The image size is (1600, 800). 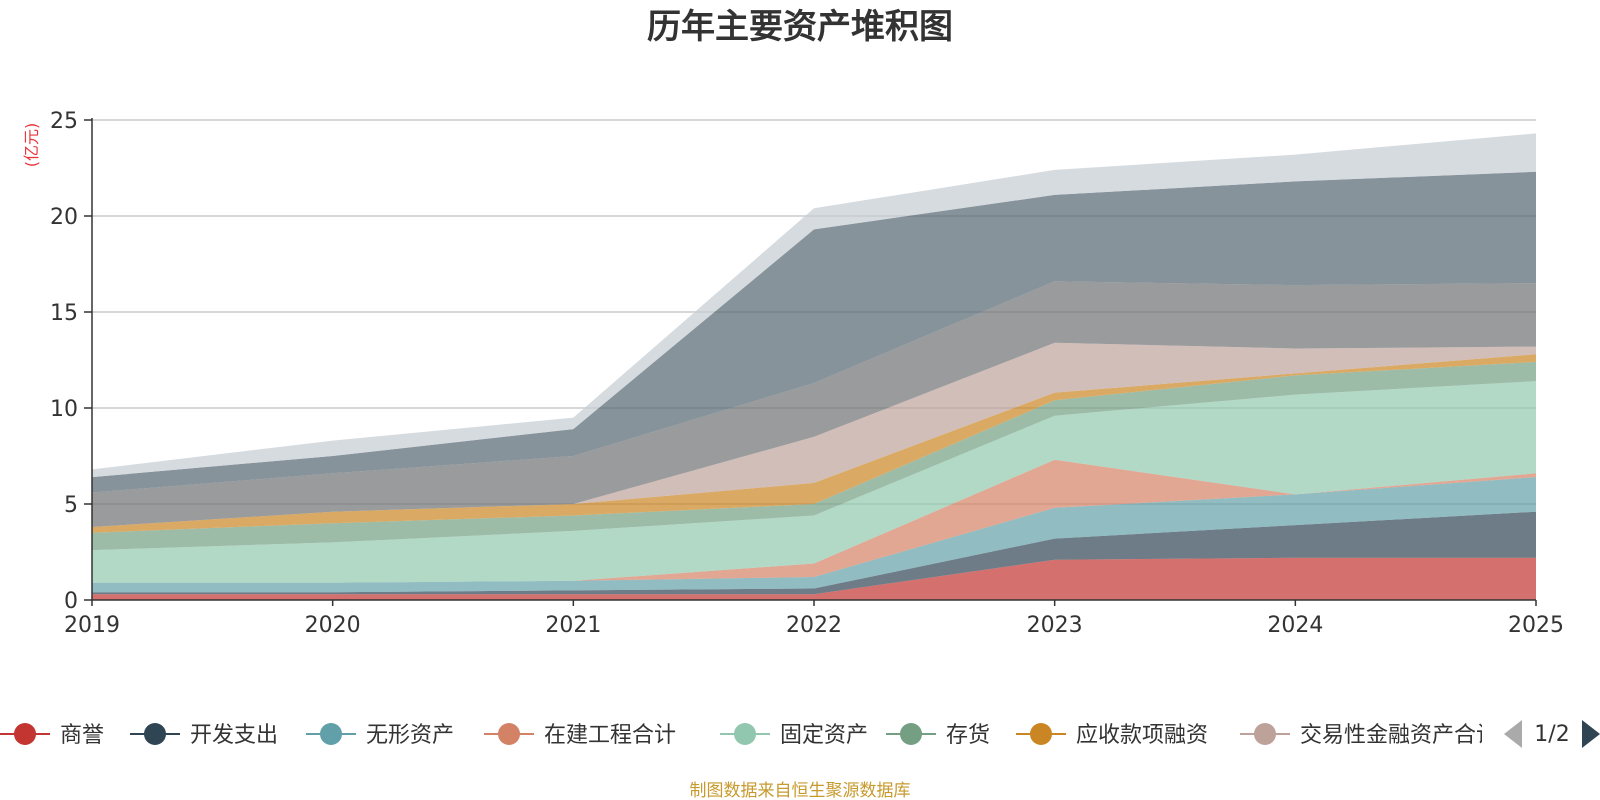 What do you see at coordinates (1591, 734) in the screenshot?
I see `legend-next-icon` at bounding box center [1591, 734].